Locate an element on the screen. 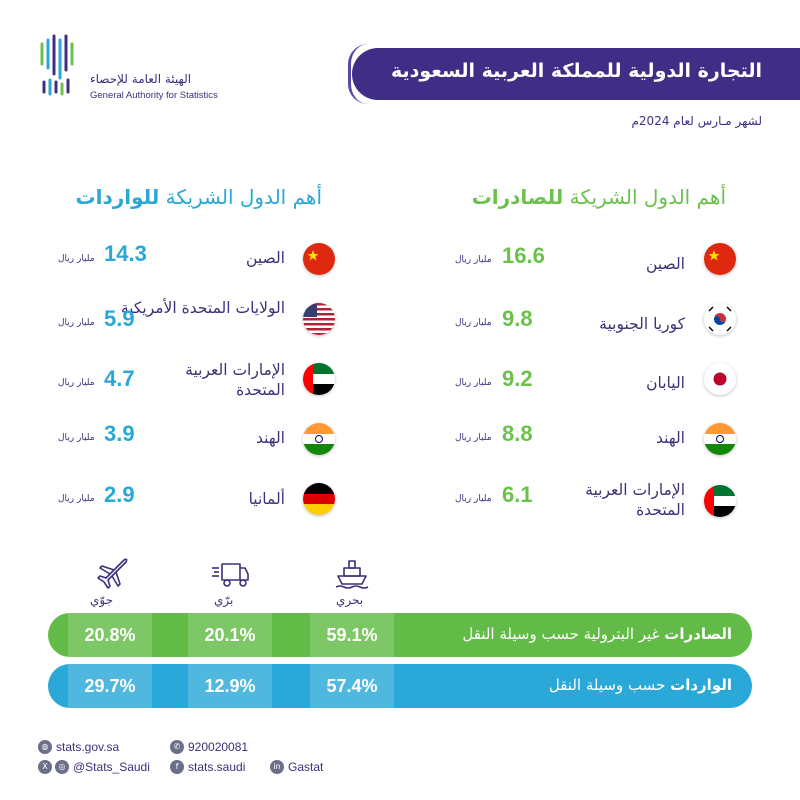 This screenshot has height=800, width=800. imports-bar-label-rest: حسب وسيلة النقل is located at coordinates (607, 685).